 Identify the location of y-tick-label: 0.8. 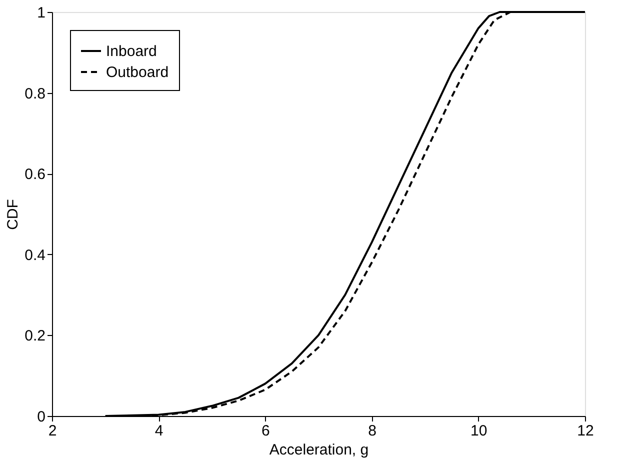
(35, 93).